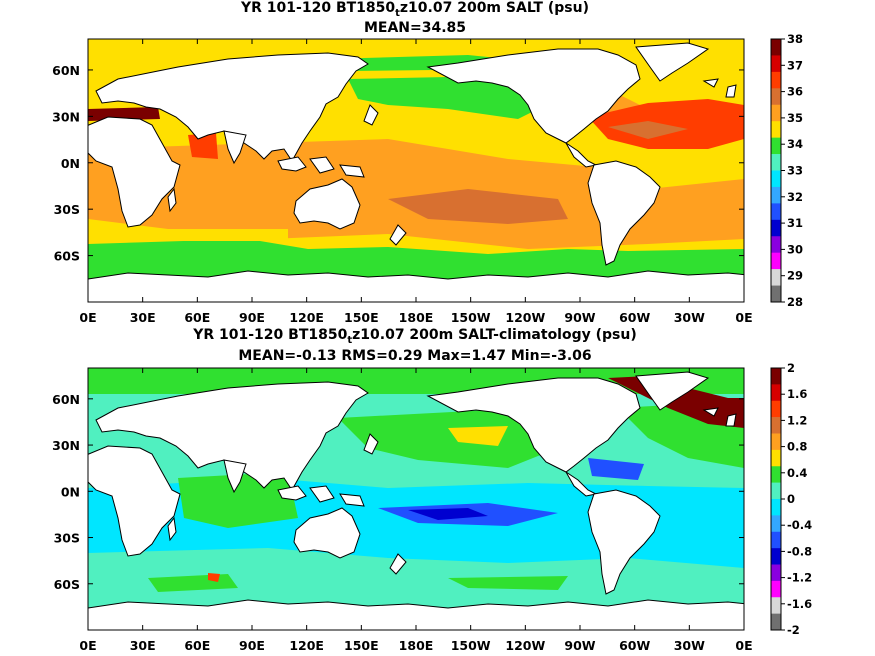 This screenshot has width=875, height=656. Describe the element at coordinates (791, 368) in the screenshot. I see `colorbar-label: 2` at that location.